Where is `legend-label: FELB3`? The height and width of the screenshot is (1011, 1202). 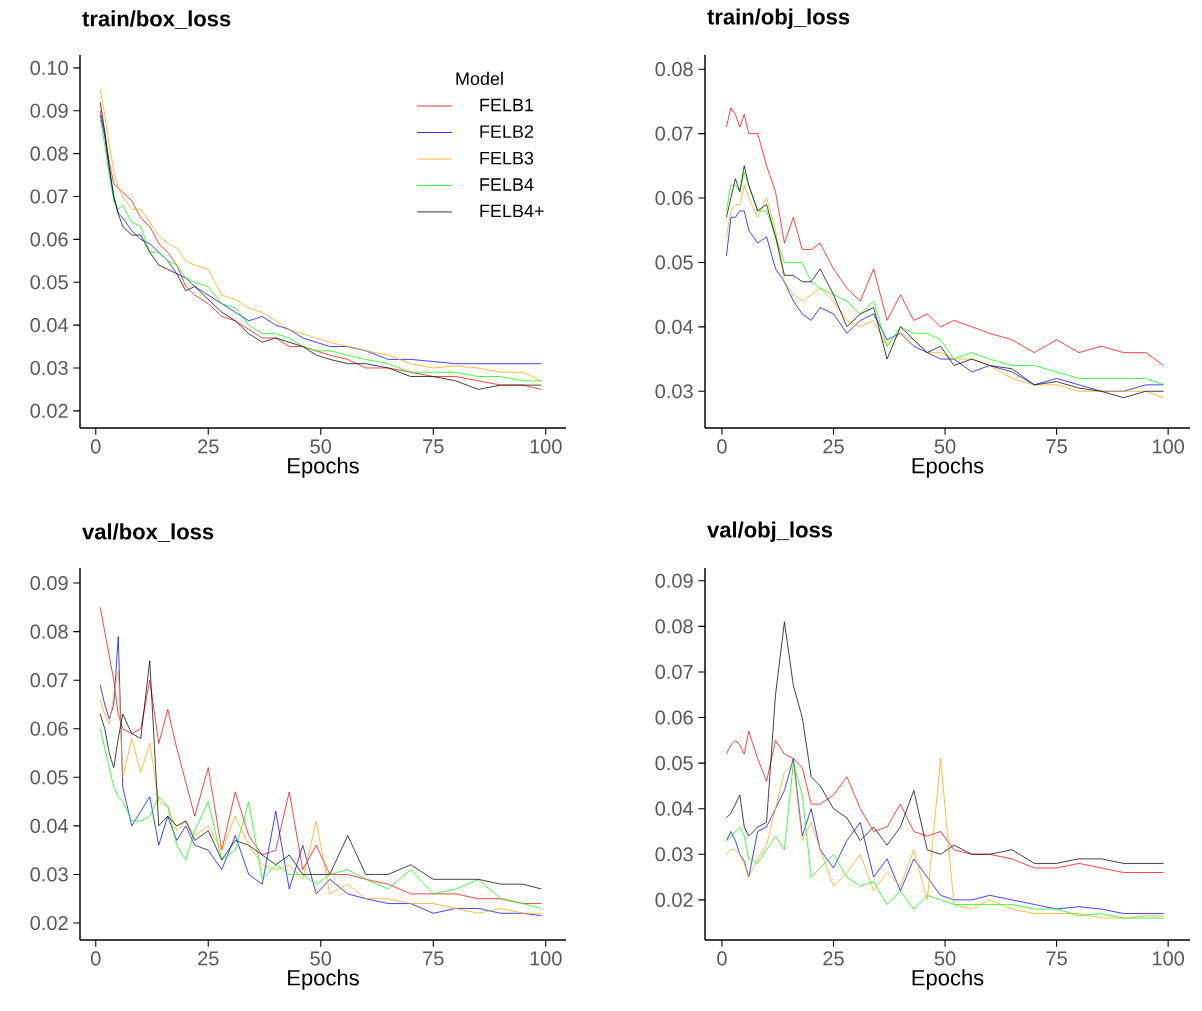 legend-label: FELB3 is located at coordinates (507, 158).